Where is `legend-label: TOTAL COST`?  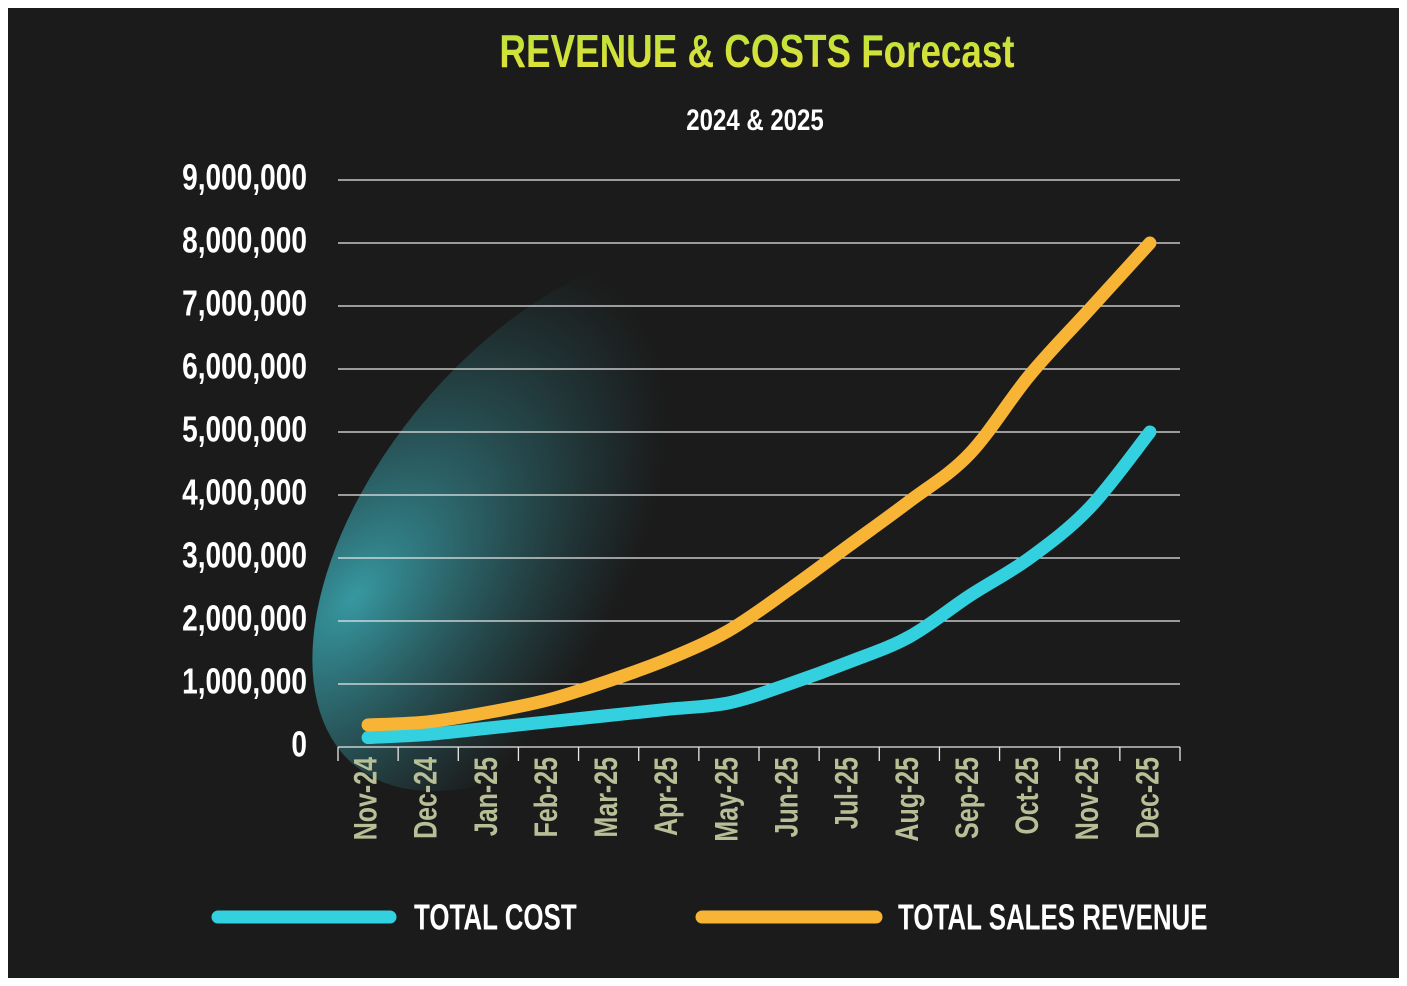
legend-label: TOTAL COST is located at coordinates (495, 917).